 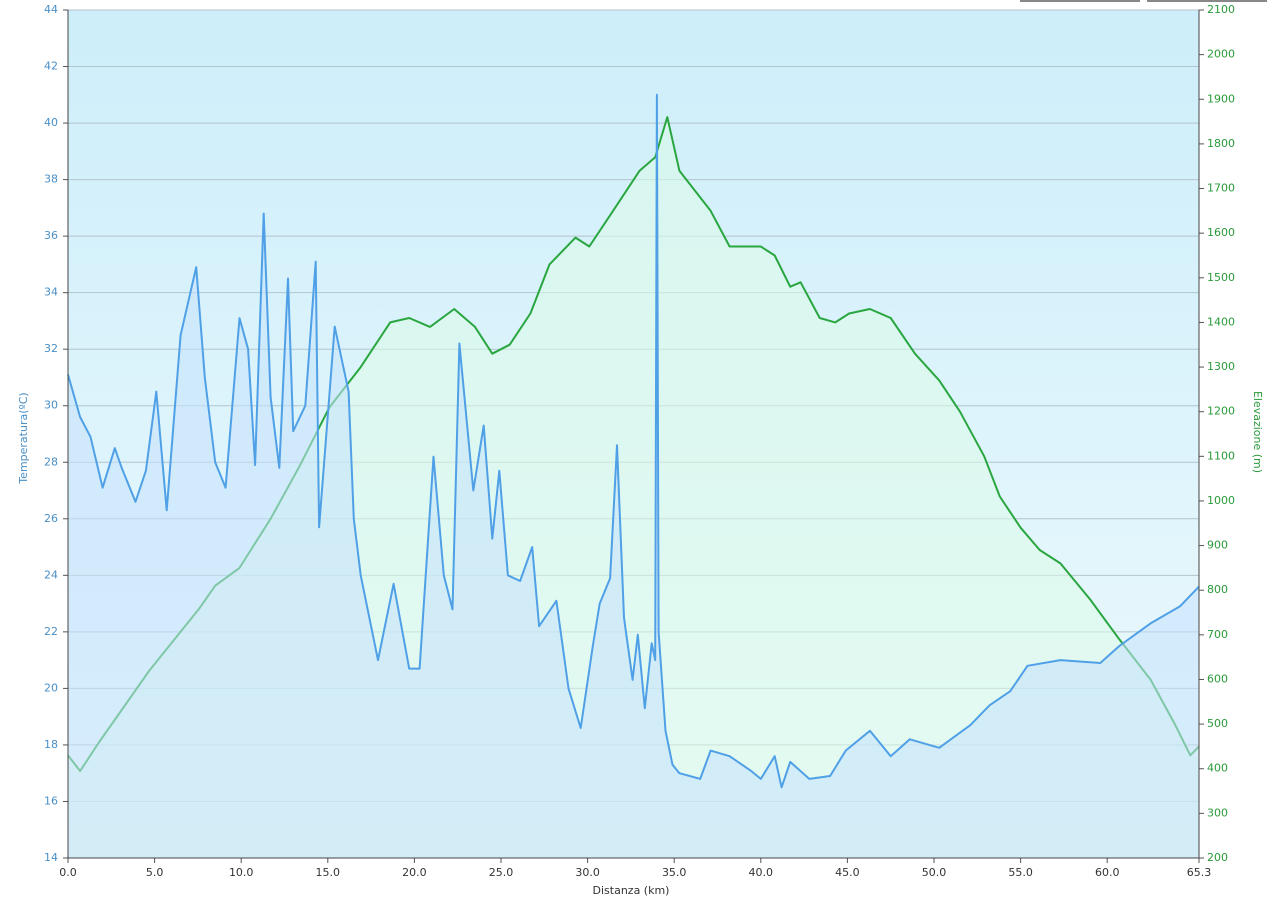 What do you see at coordinates (1217, 678) in the screenshot?
I see `y2-tick-label: 600` at bounding box center [1217, 678].